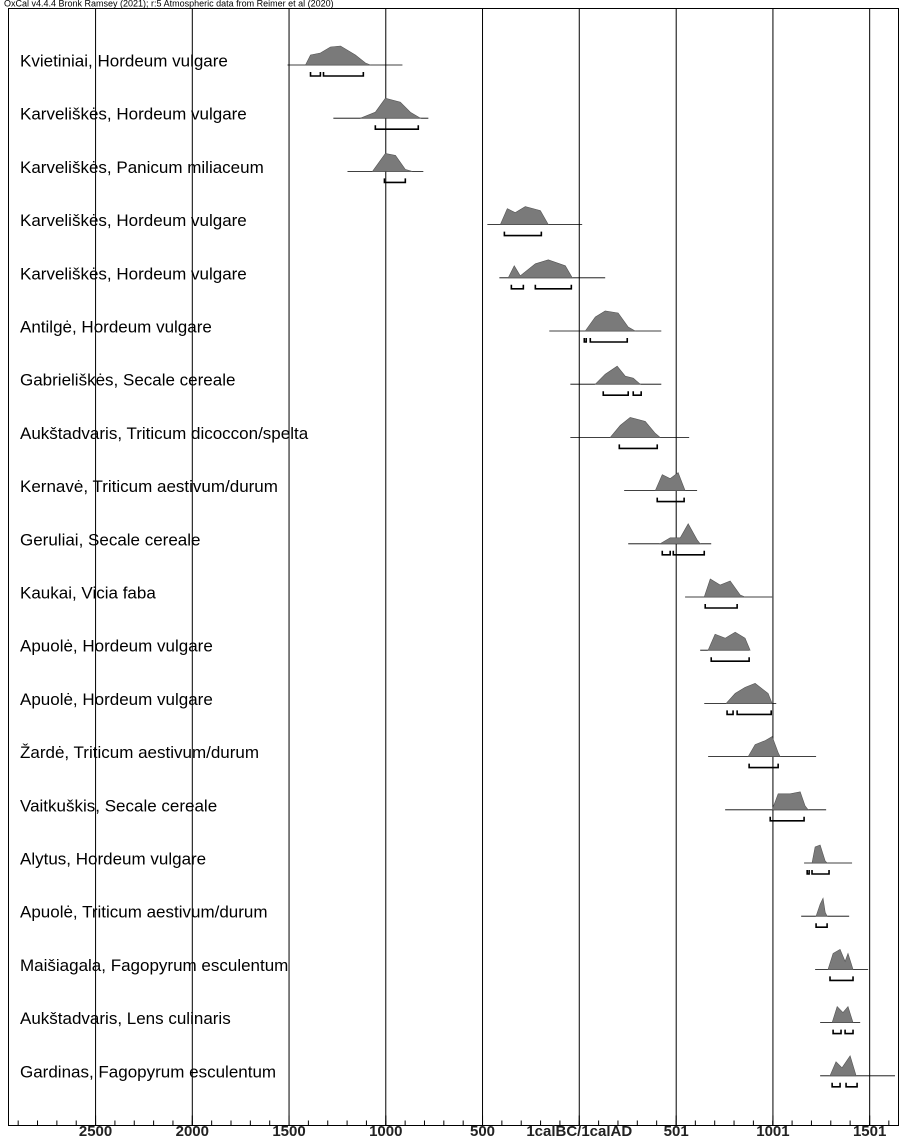  I want to click on sample-label: Aukštadvaris, Triticum dicoccon/spelta, so click(164, 433).